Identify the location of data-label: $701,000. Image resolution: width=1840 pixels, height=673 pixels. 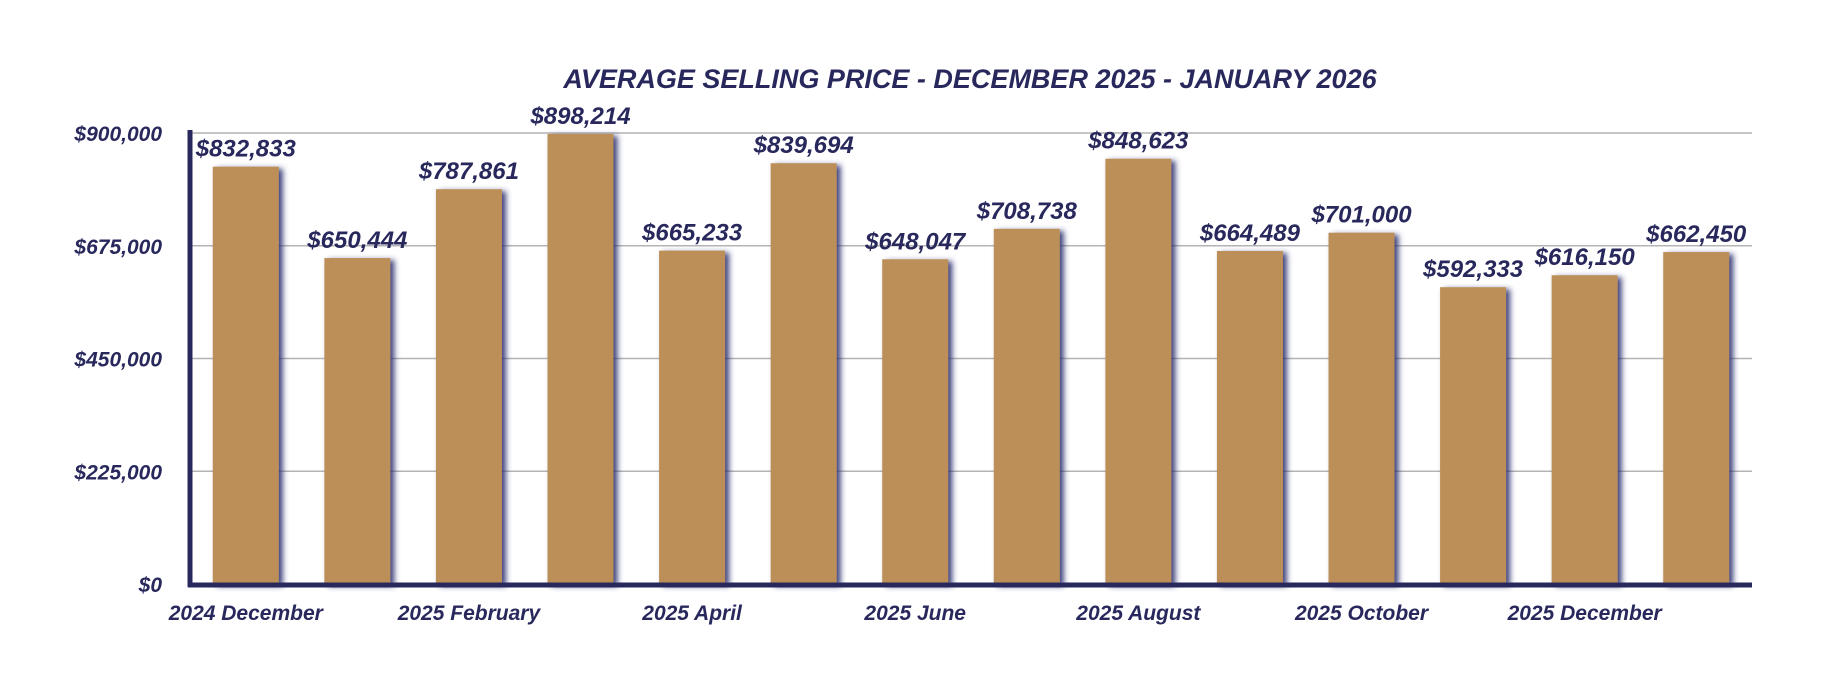
(1361, 215).